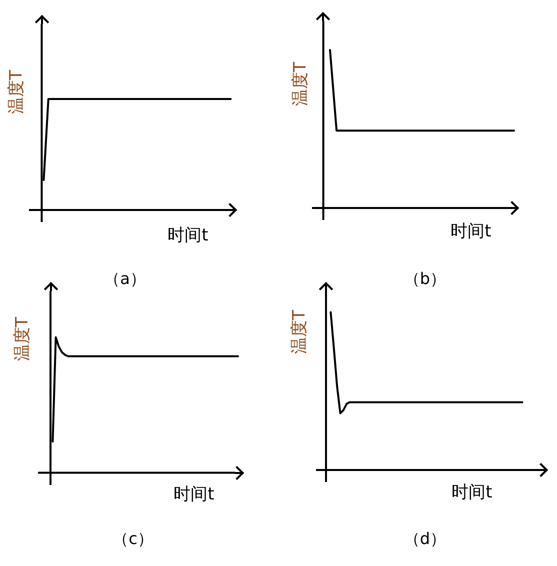 The height and width of the screenshot is (566, 557). I want to click on text: （a）, so click(125, 278).